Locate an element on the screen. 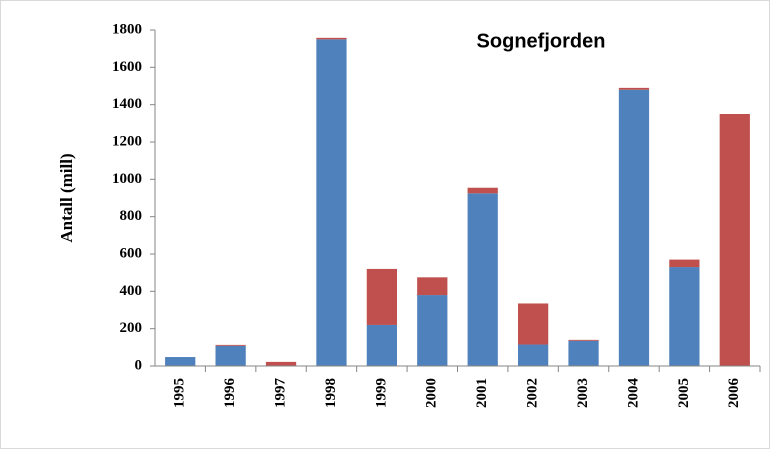  x-tick-label: 1995 is located at coordinates (180, 393).